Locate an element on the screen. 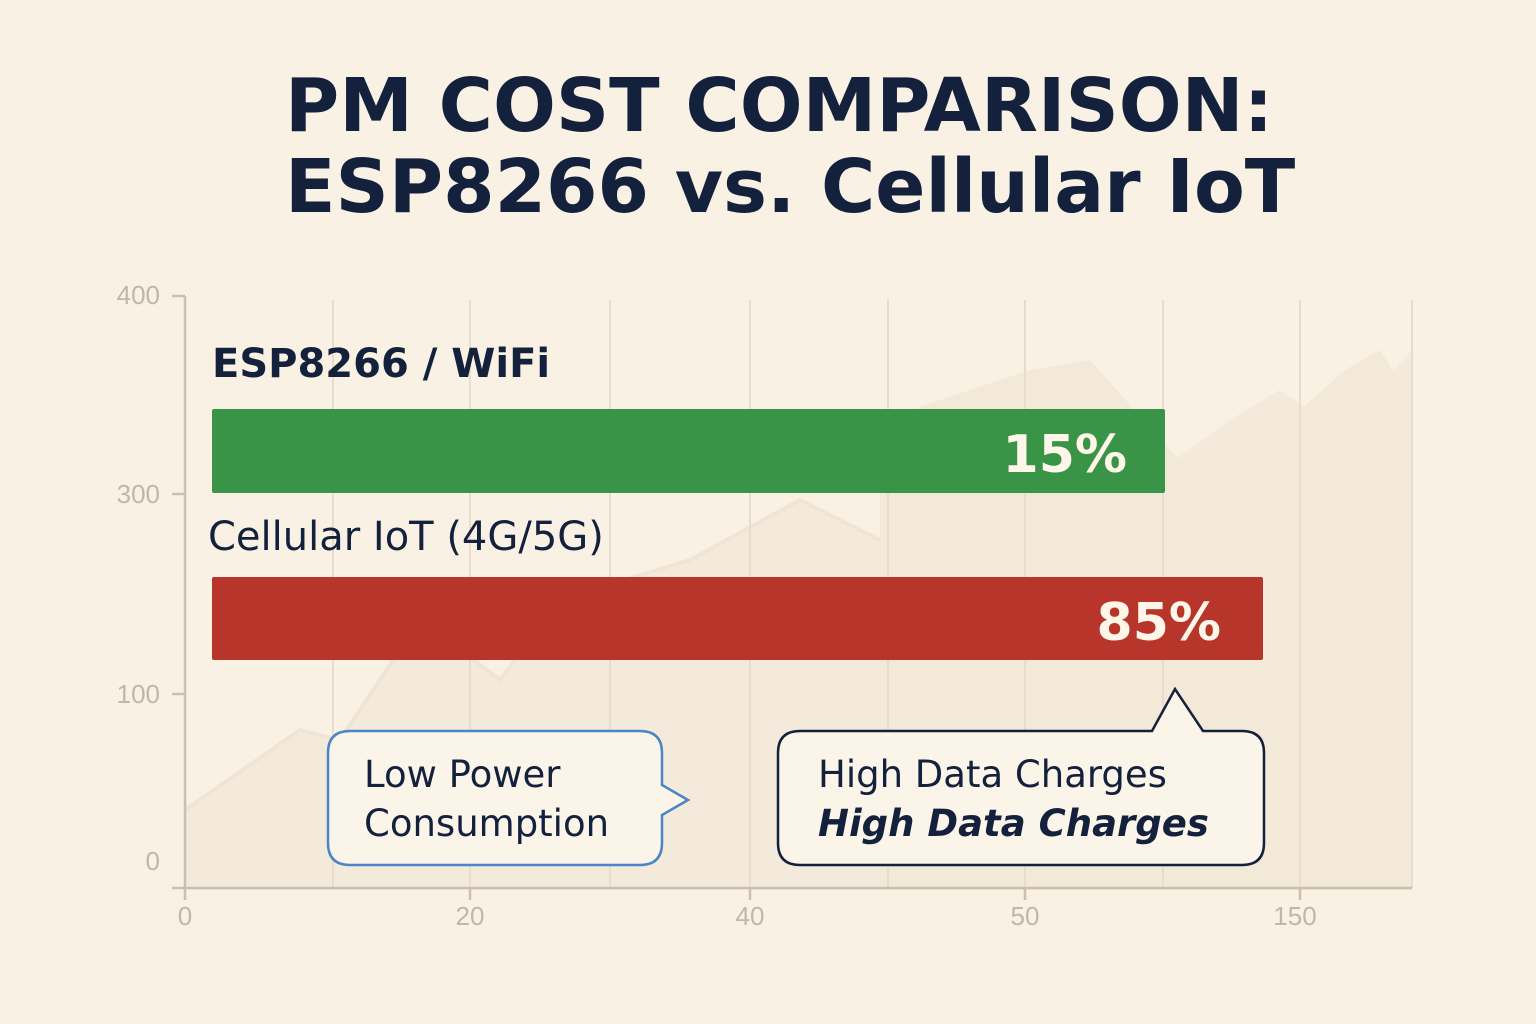  bar-label-cellular: Cellular IoT (4G/5G) is located at coordinates (406, 537).